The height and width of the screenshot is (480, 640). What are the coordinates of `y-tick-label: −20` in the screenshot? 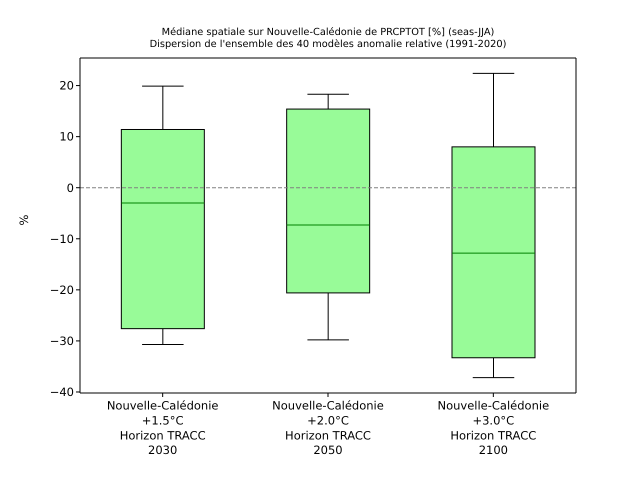 It's located at (62, 289).